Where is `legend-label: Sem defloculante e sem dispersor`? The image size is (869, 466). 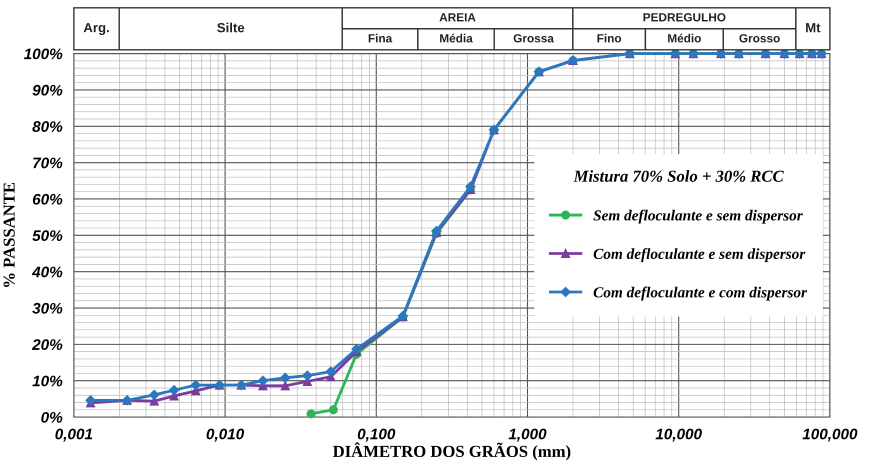
legend-label: Sem defloculante e sem dispersor is located at coordinates (698, 217).